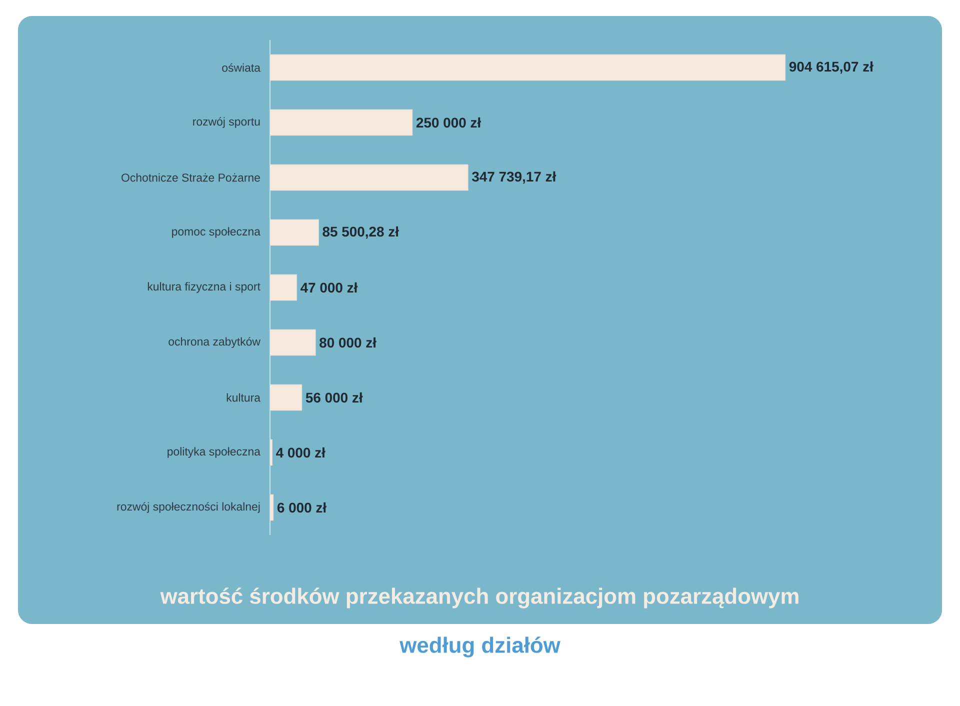 This screenshot has width=960, height=706. I want to click on y-tick-label: rozwój sportu, so click(226, 122).